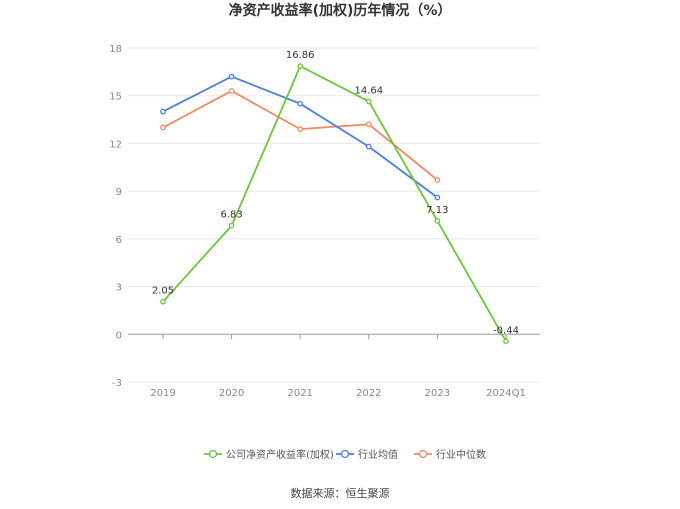 The width and height of the screenshot is (680, 509). What do you see at coordinates (119, 288) in the screenshot?
I see `y-tick-label: 3` at bounding box center [119, 288].